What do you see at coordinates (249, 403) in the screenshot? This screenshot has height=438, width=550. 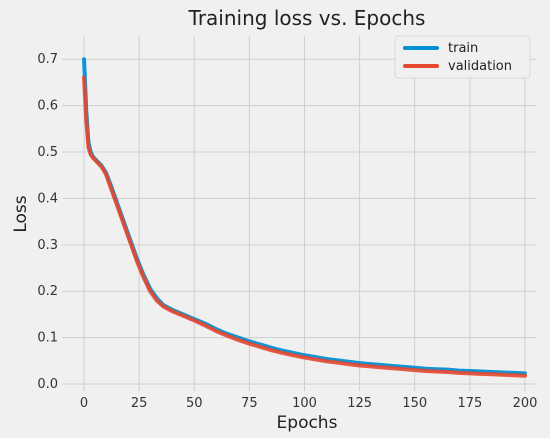 I see `x-tick-label: 75` at bounding box center [249, 403].